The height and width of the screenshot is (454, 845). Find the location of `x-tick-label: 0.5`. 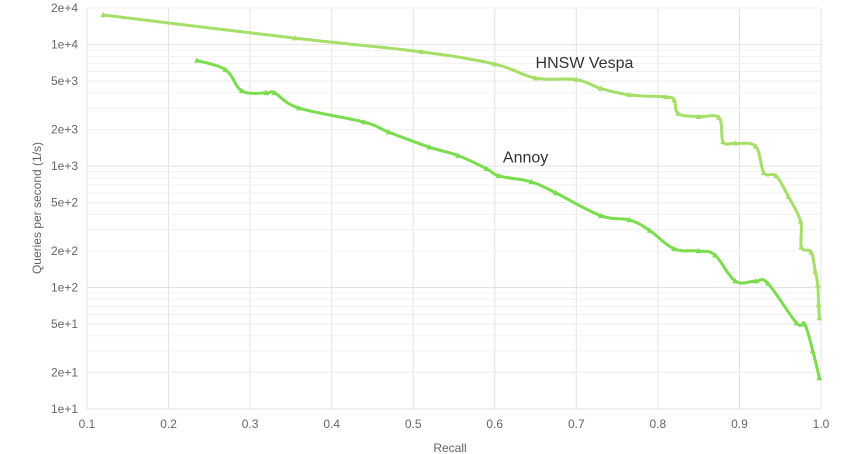

x-tick-label: 0.5 is located at coordinates (413, 424).